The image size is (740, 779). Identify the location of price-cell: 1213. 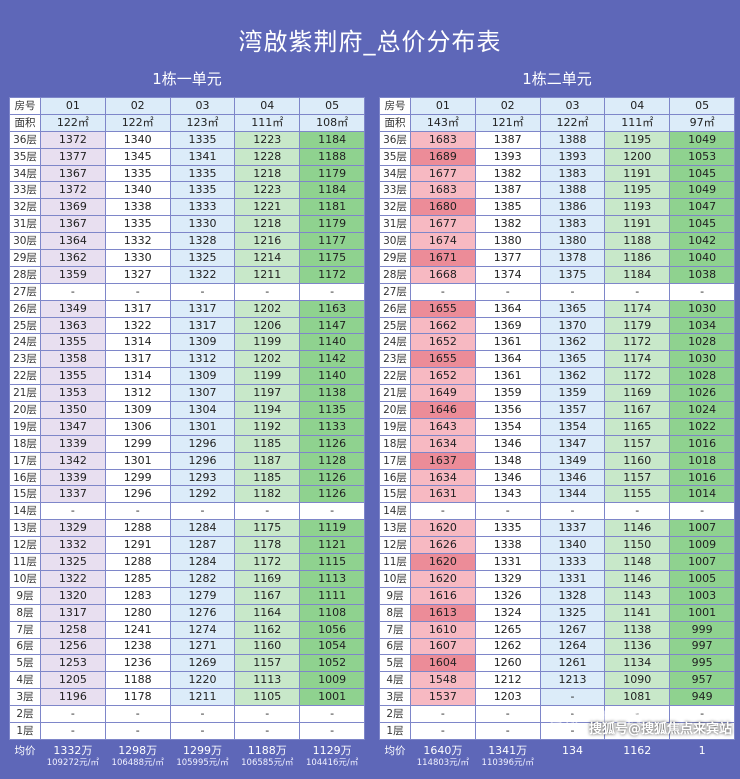
(572, 680).